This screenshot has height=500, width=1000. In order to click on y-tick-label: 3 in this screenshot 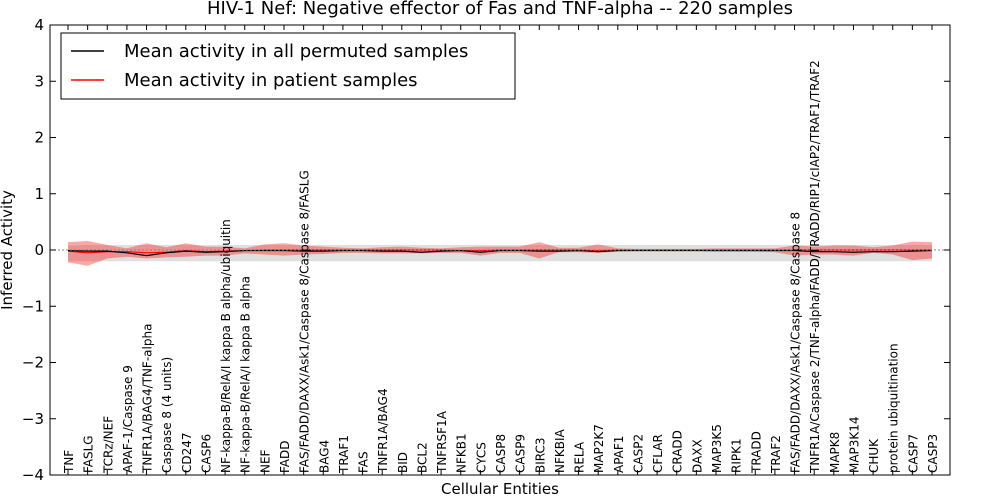, I will do `click(39, 81)`.